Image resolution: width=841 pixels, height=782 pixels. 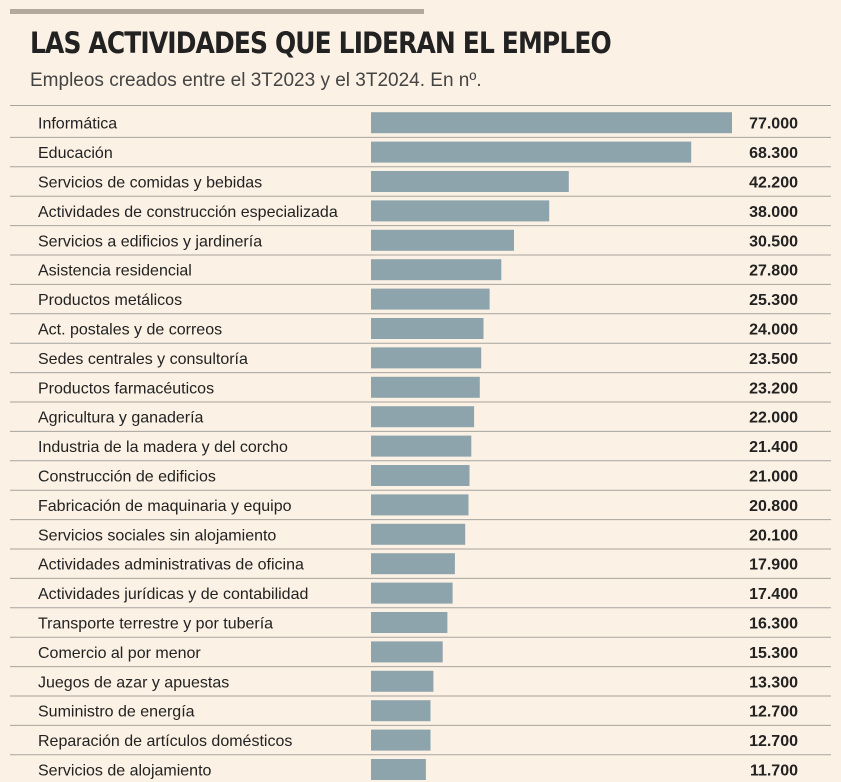 I want to click on value-label: 23.200, so click(x=773, y=388).